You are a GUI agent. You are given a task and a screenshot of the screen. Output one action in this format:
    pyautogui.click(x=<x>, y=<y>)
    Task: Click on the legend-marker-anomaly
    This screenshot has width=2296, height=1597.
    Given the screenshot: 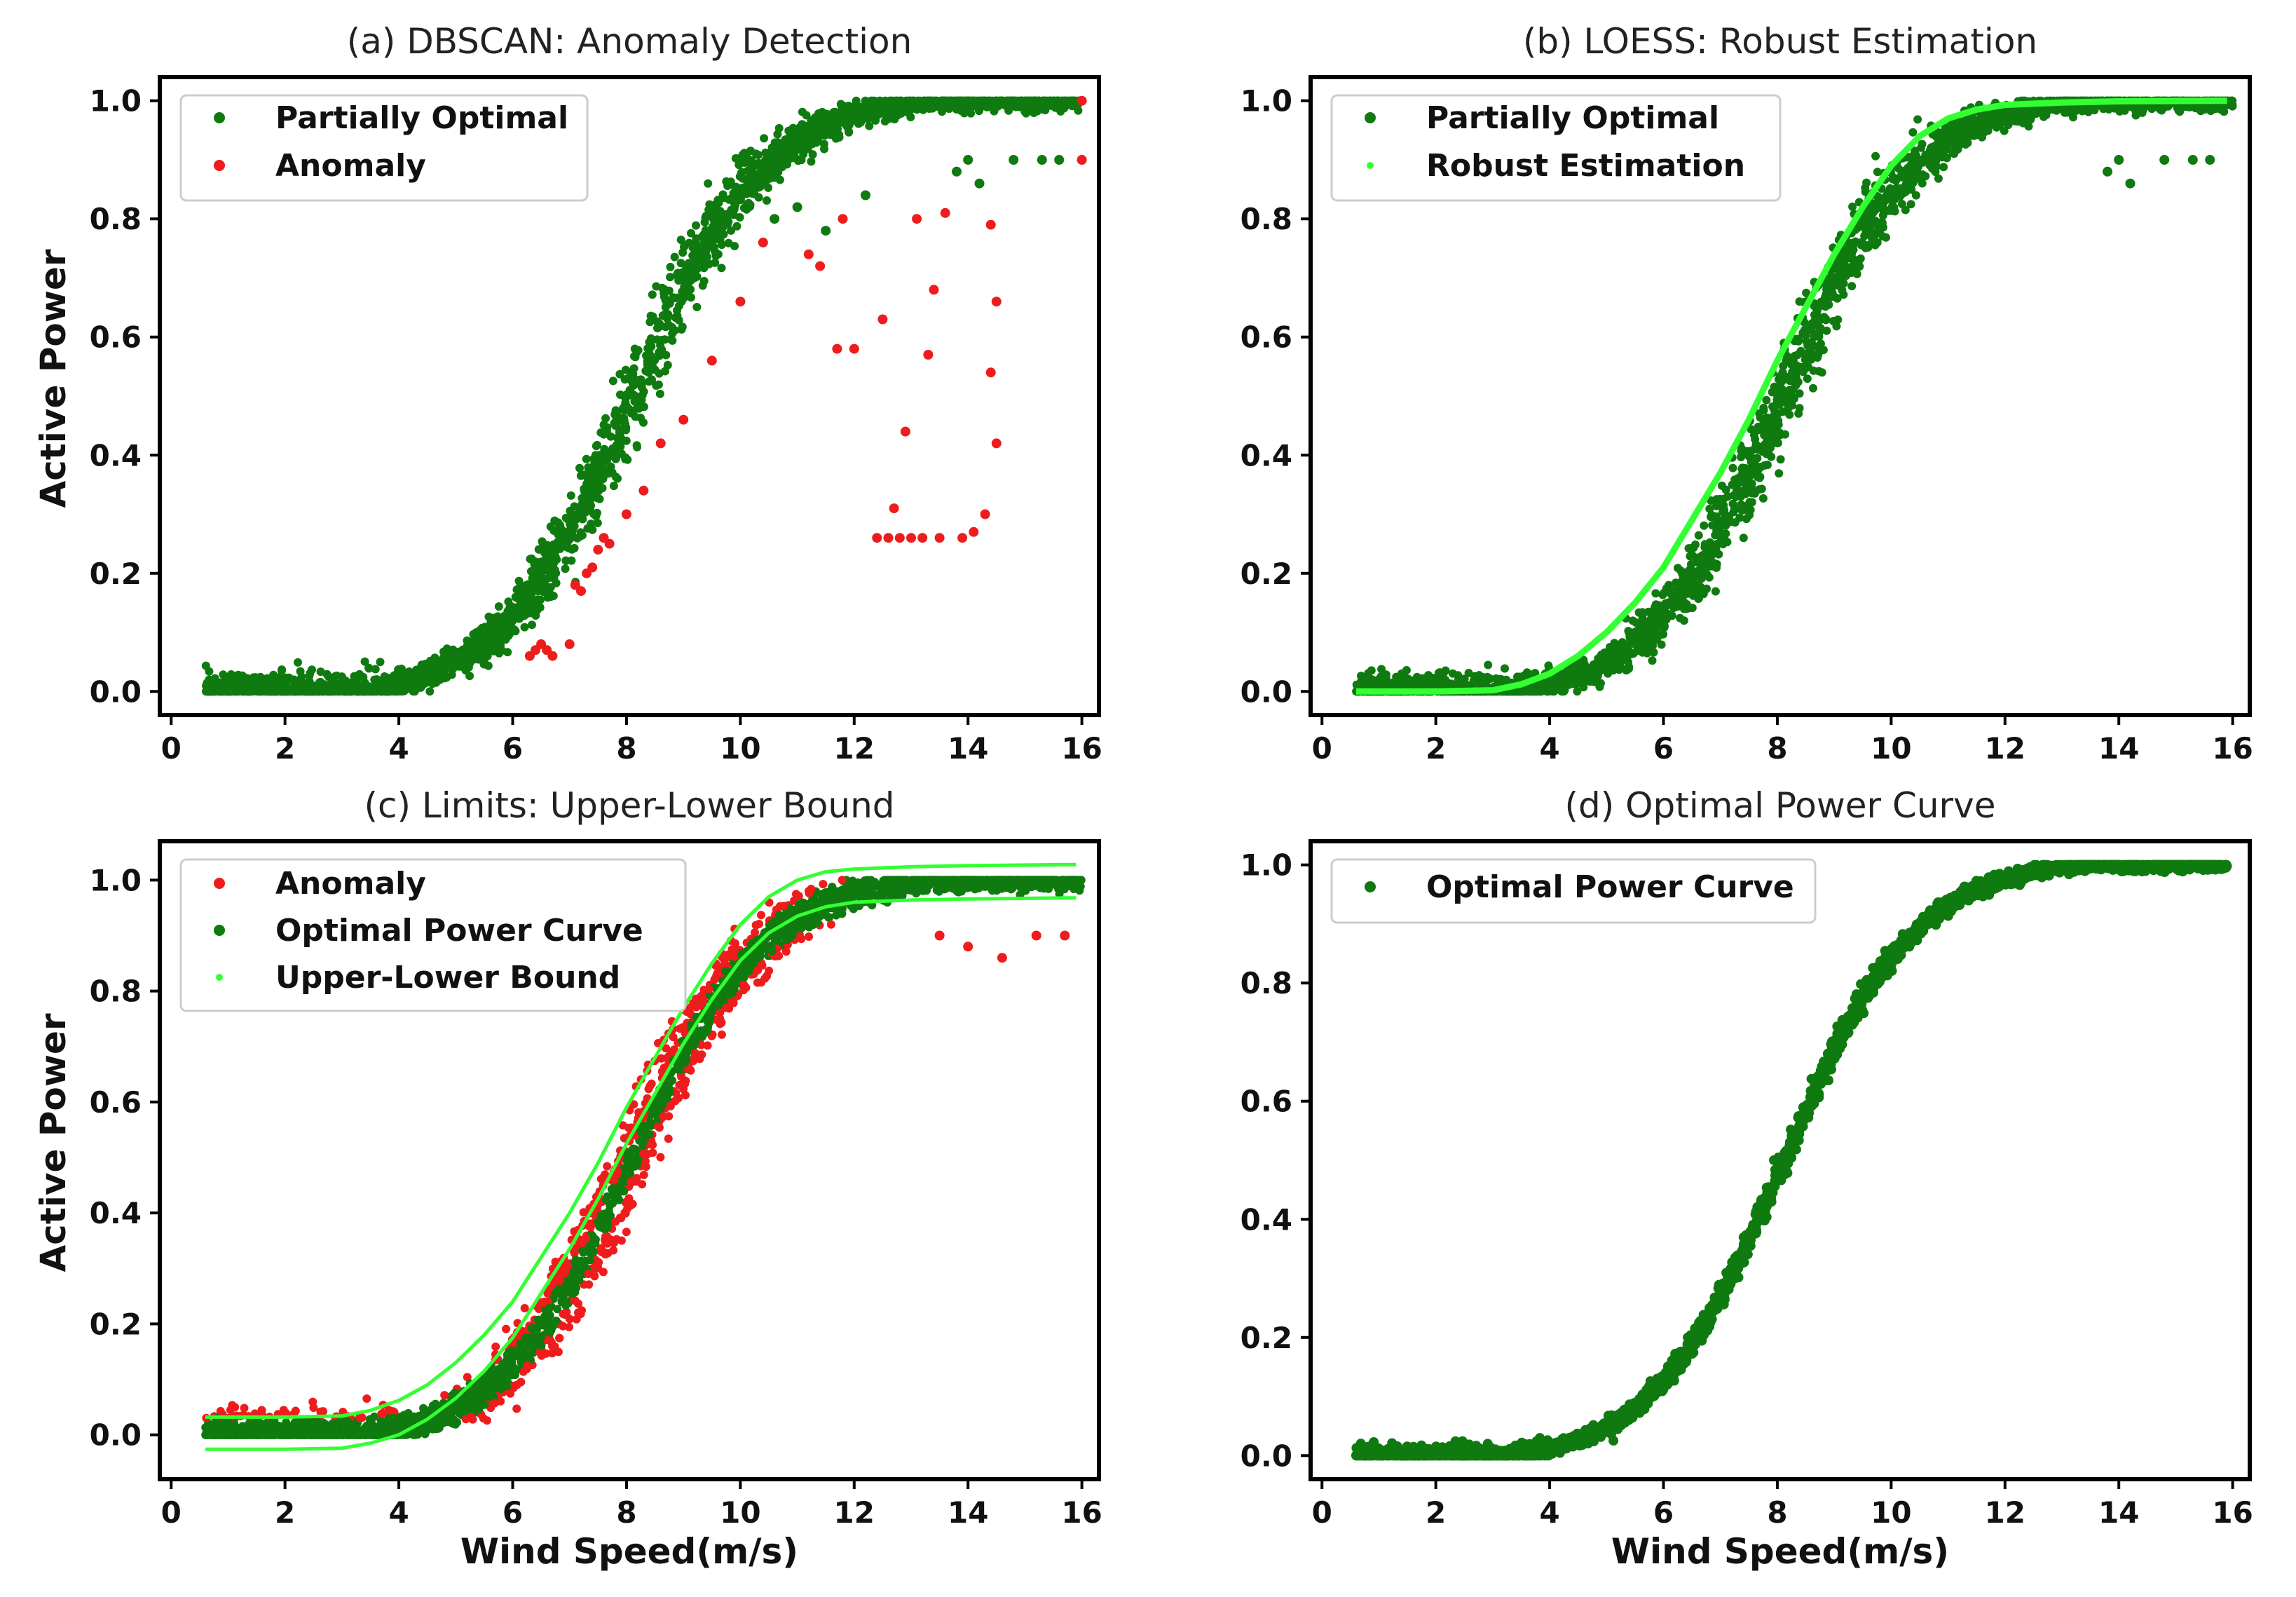 What is the action you would take?
    pyautogui.click(x=219, y=165)
    